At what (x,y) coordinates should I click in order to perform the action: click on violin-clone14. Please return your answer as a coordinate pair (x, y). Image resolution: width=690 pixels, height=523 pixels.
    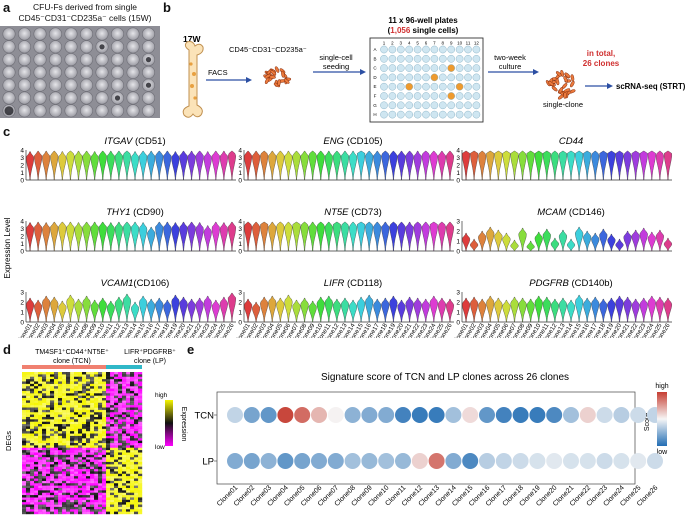
    Looking at the image, I should click on (353, 236).